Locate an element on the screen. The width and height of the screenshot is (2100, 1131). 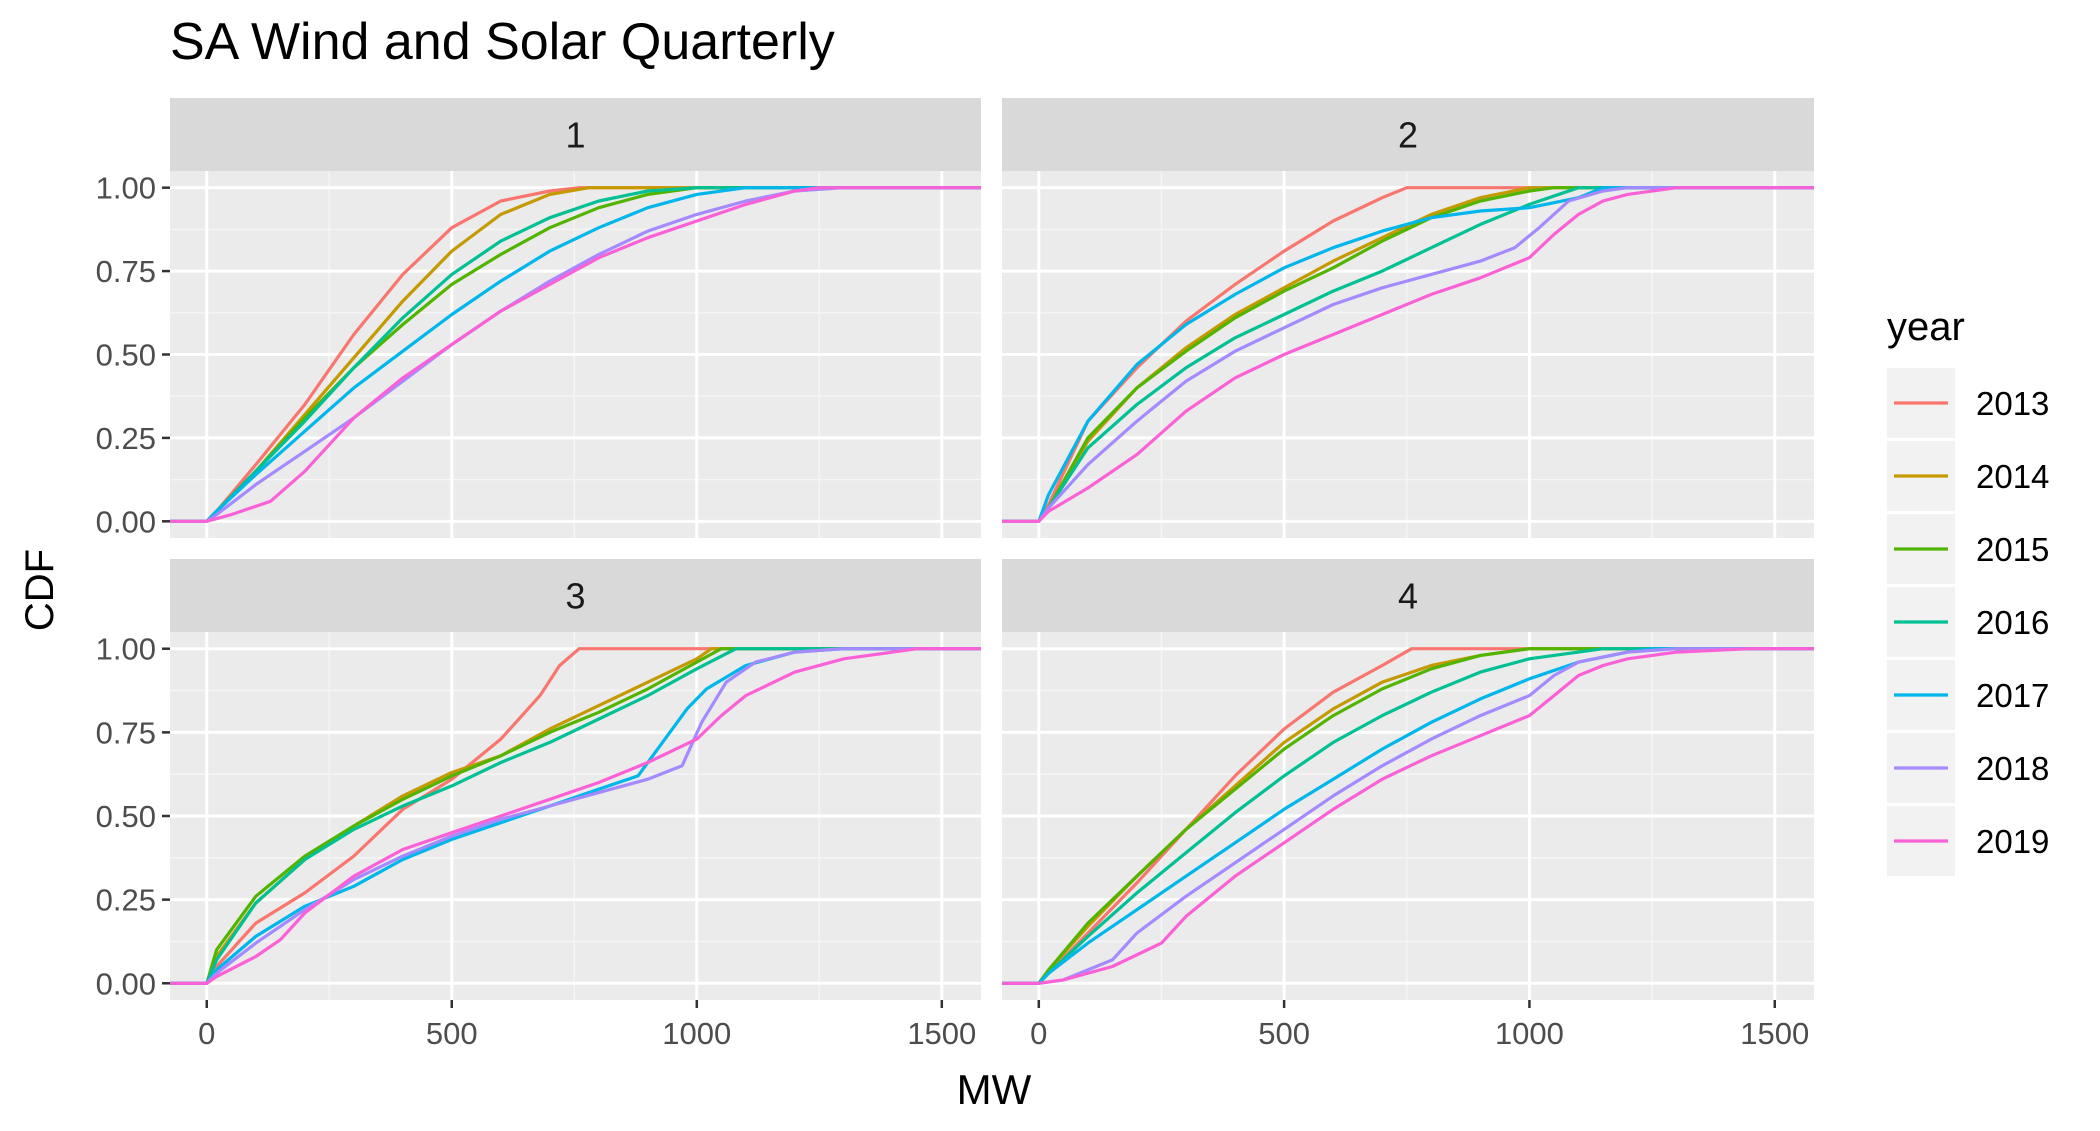
facet-strip-label: 4 is located at coordinates (1408, 596).